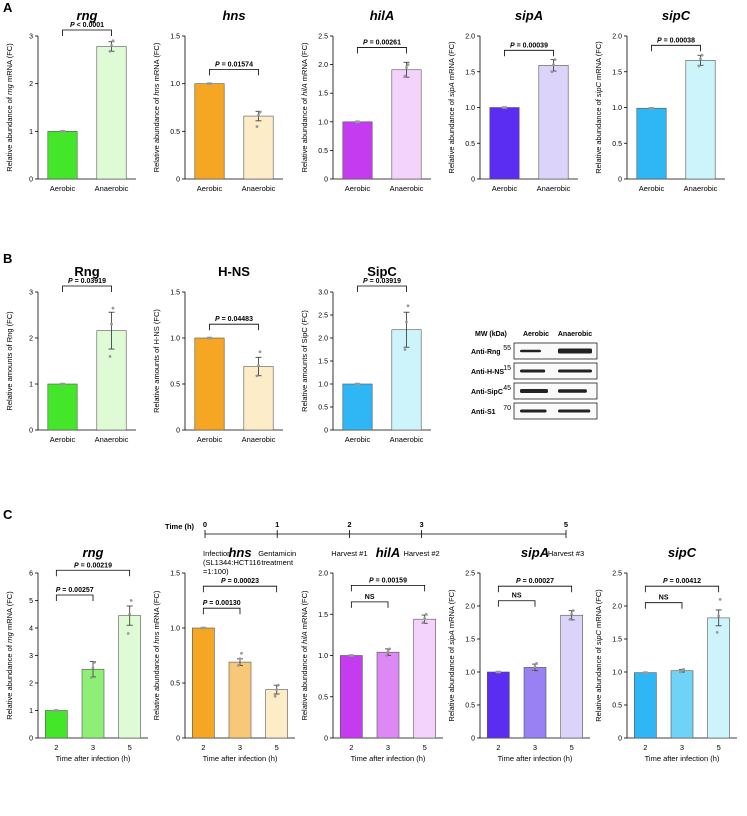 Image resolution: width=747 pixels, height=816 pixels. Describe the element at coordinates (31, 684) in the screenshot. I see `y-tick-label: 2` at that location.